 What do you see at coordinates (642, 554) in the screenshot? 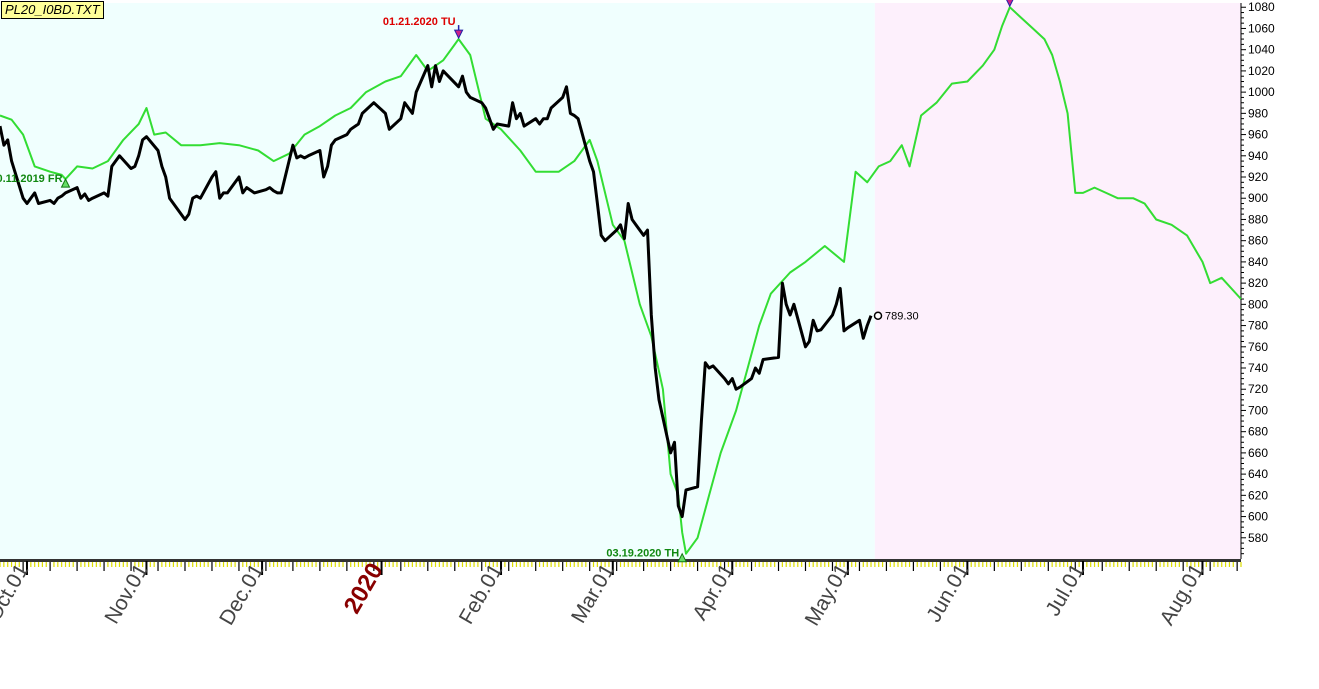
I see `bottom-date-label: 03.19.2020 TH` at bounding box center [642, 554].